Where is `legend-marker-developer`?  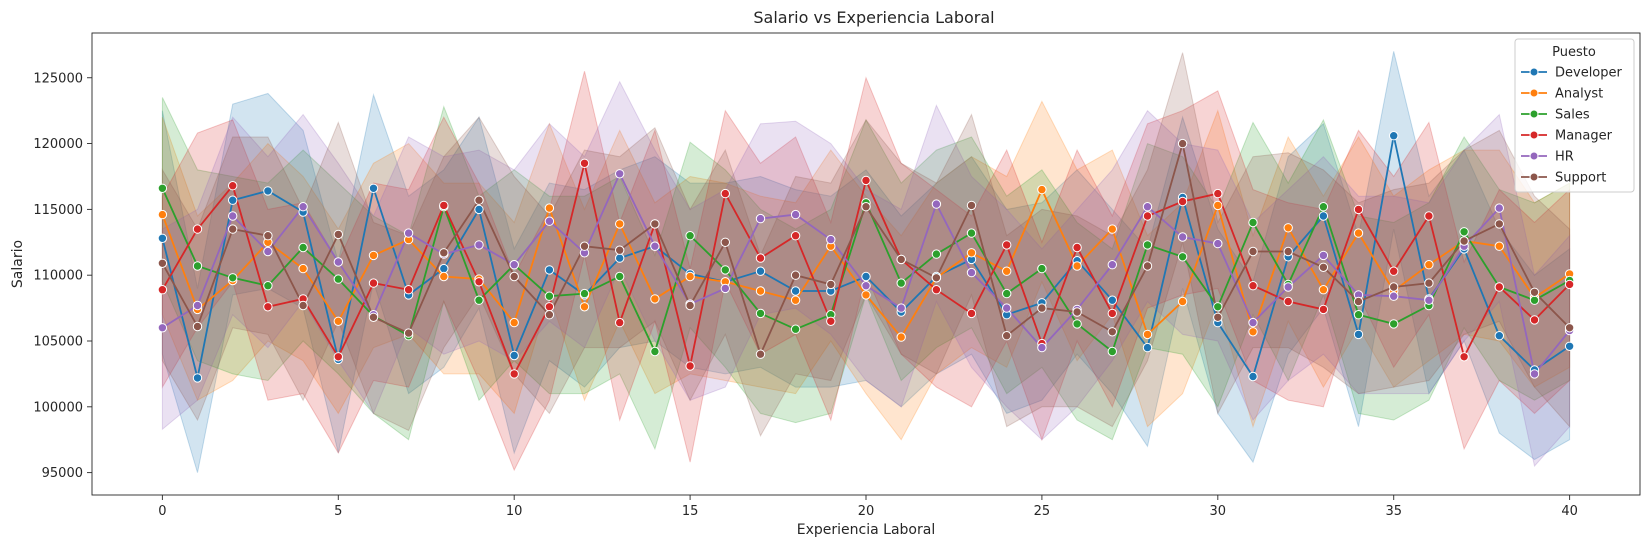
legend-marker-developer is located at coordinates (1534, 72).